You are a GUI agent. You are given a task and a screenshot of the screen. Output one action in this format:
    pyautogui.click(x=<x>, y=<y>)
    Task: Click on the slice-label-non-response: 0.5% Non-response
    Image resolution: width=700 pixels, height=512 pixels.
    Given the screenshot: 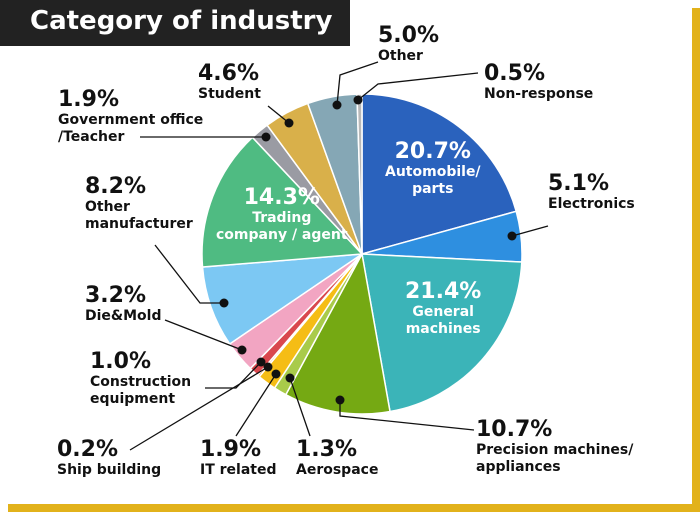 What is the action you would take?
    pyautogui.click(x=538, y=82)
    